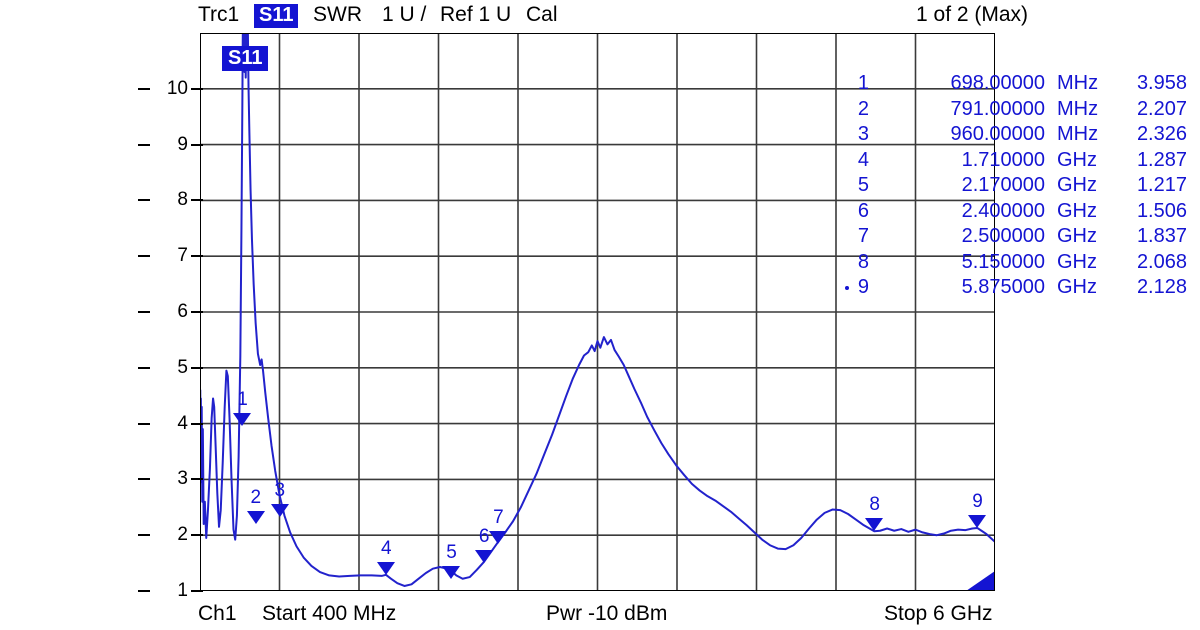  Describe the element at coordinates (276, 16) in the screenshot. I see `s-parameter-badge: S11` at that location.